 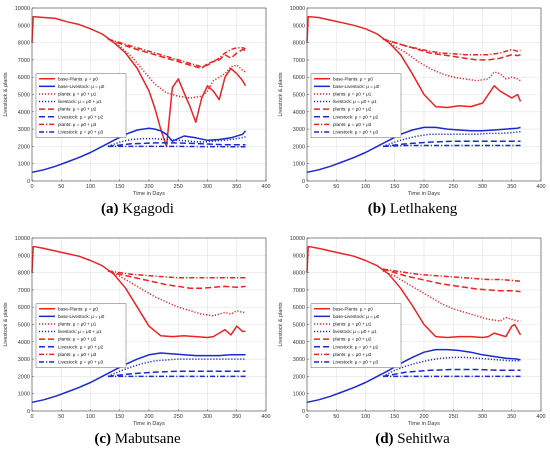 I want to click on x-tick-label: 0, so click(x=306, y=187).